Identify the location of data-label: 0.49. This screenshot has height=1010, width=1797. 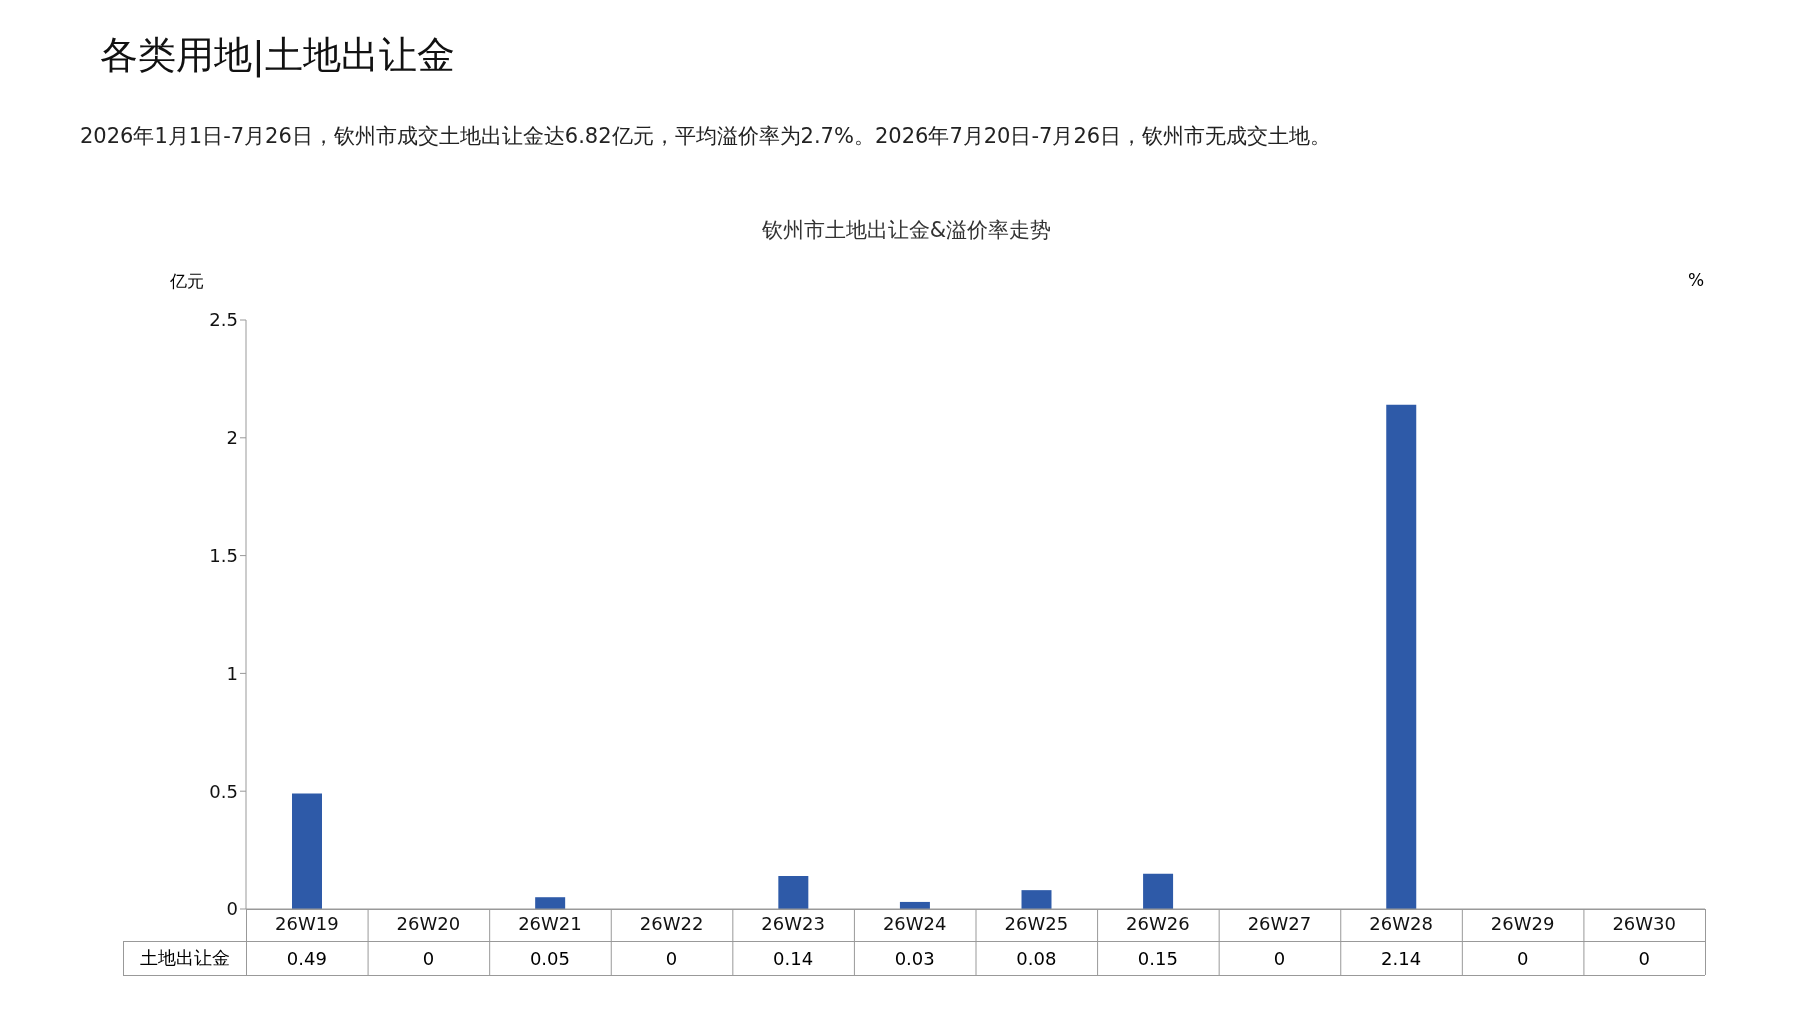
(306, 958).